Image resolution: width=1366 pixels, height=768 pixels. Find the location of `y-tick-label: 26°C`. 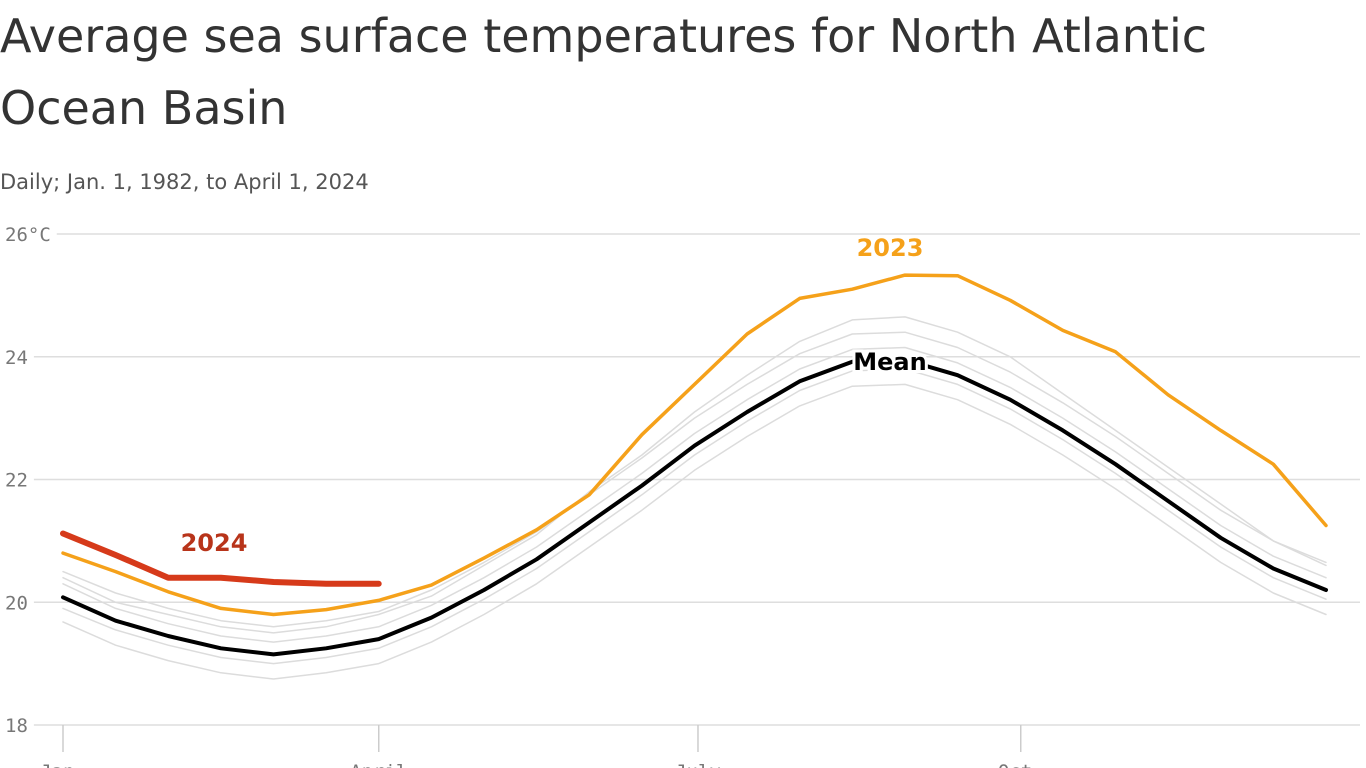

y-tick-label: 26°C is located at coordinates (28, 235).